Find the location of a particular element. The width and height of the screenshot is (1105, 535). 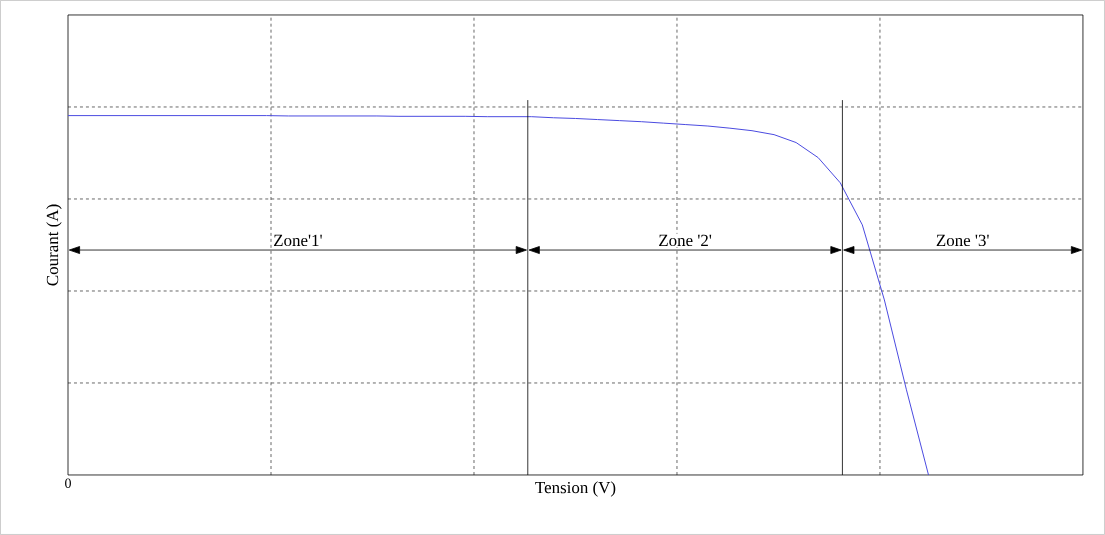

annotation: Zone '2' is located at coordinates (685, 240).